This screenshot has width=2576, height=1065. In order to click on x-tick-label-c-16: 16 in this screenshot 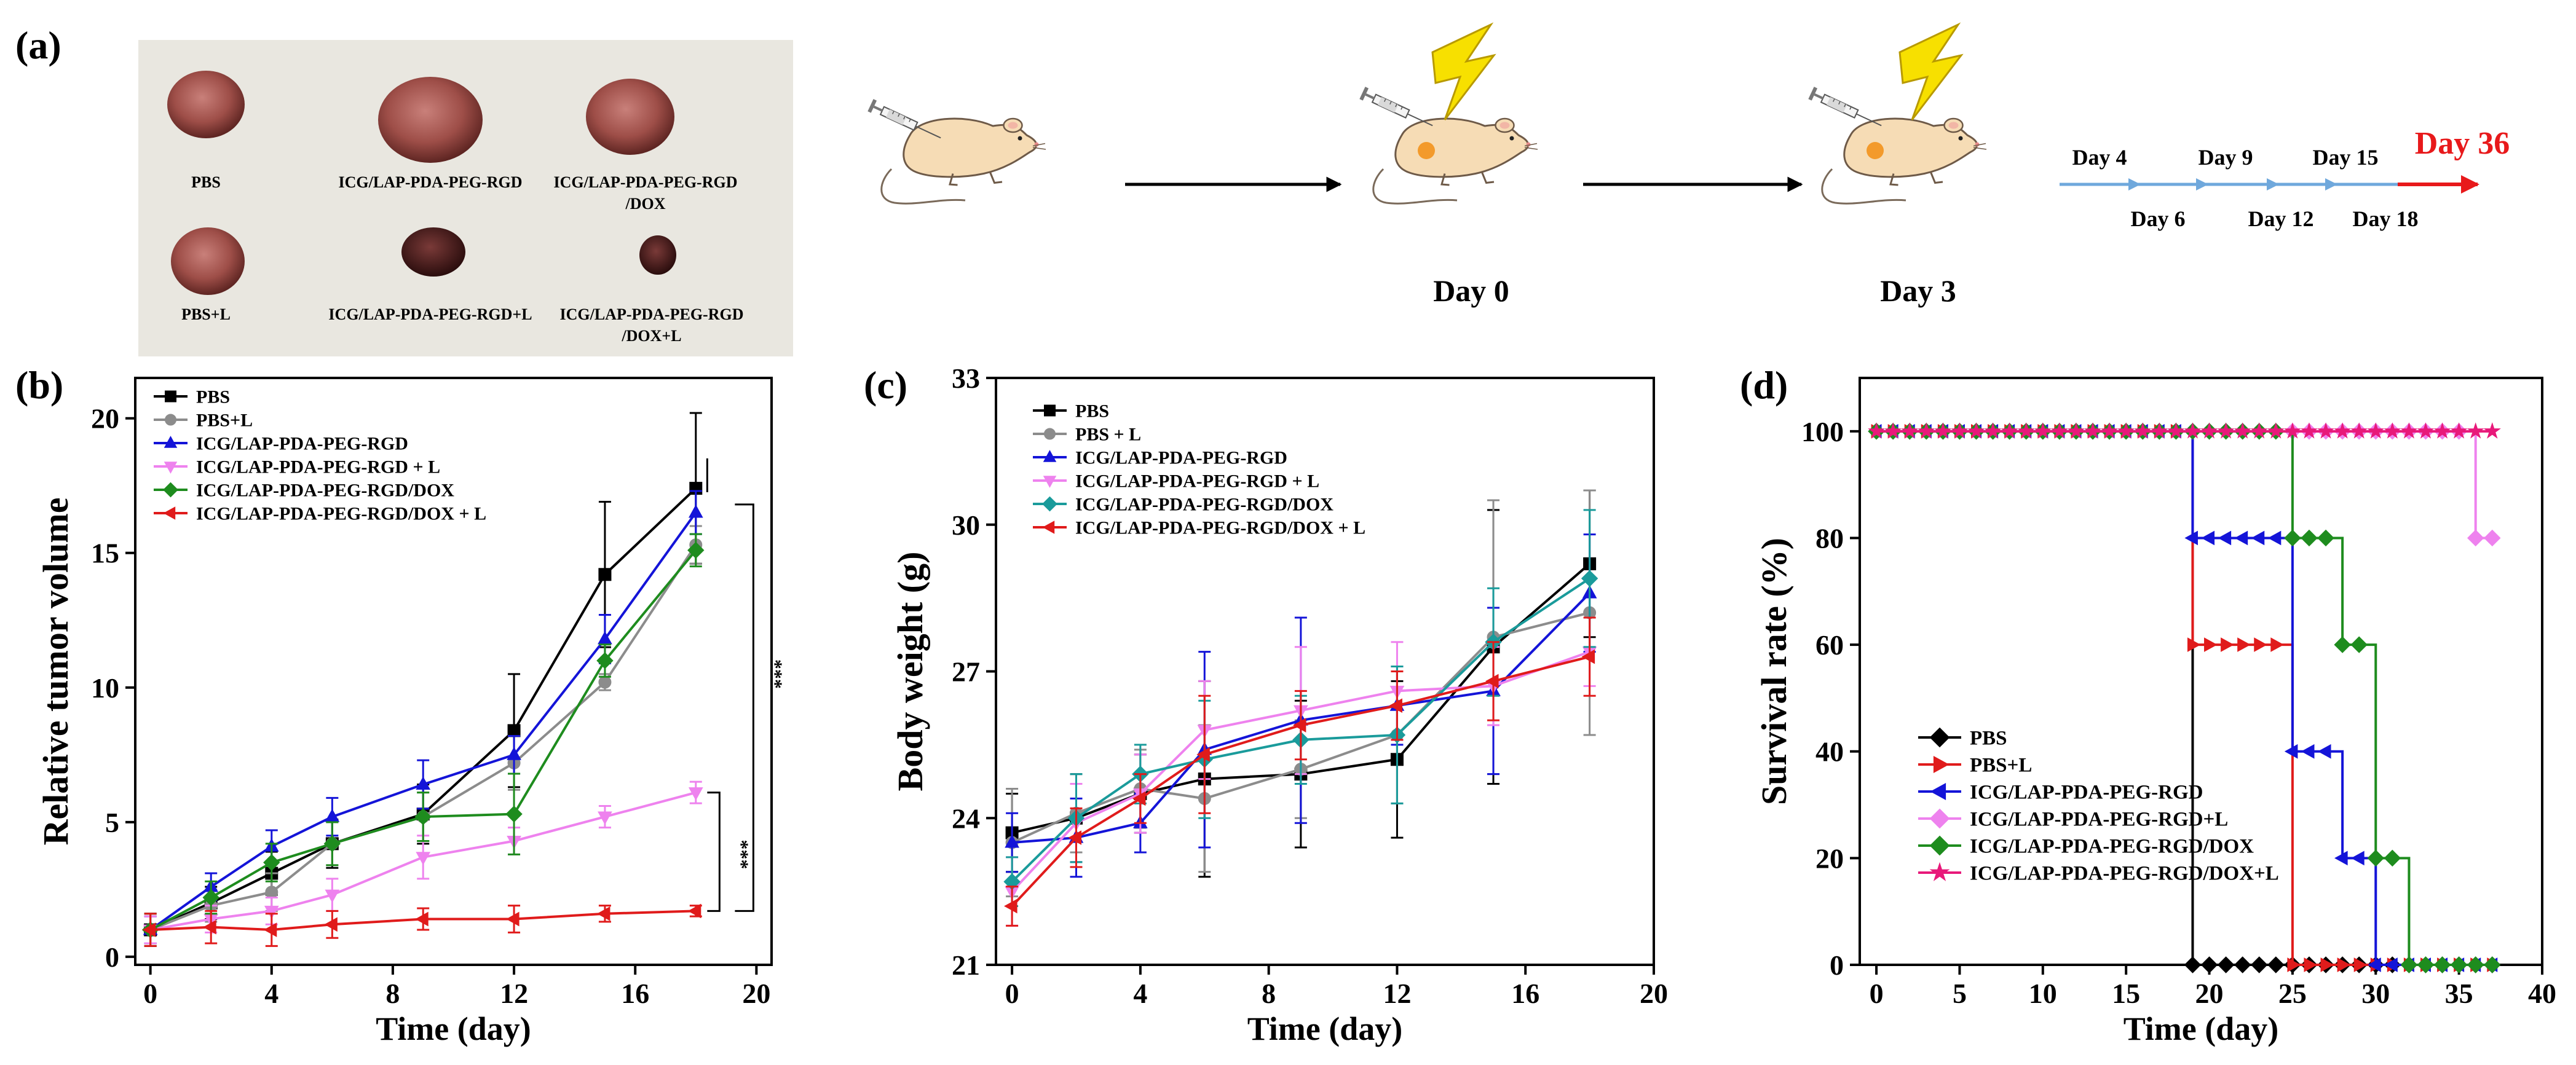, I will do `click(1525, 993)`.